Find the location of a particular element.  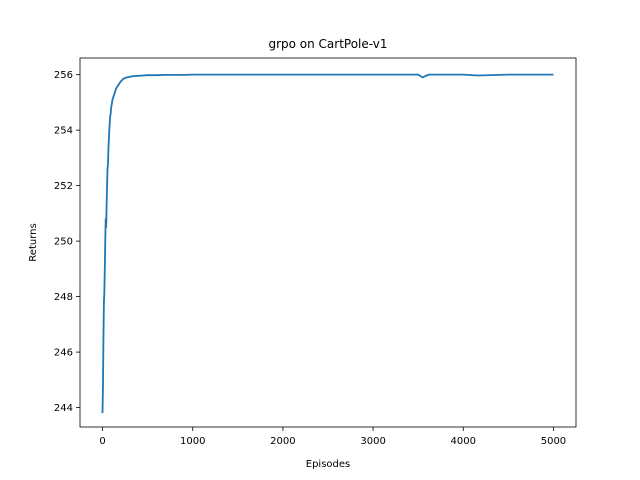

x-axis-ticks: 0 1000 2000 3000 4000 5000 is located at coordinates (332, 437).